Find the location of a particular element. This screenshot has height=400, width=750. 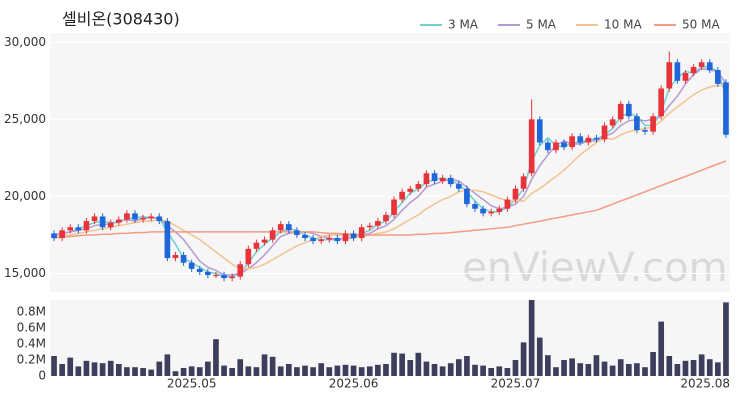

x-tick-label: 2025.08 is located at coordinates (705, 384).